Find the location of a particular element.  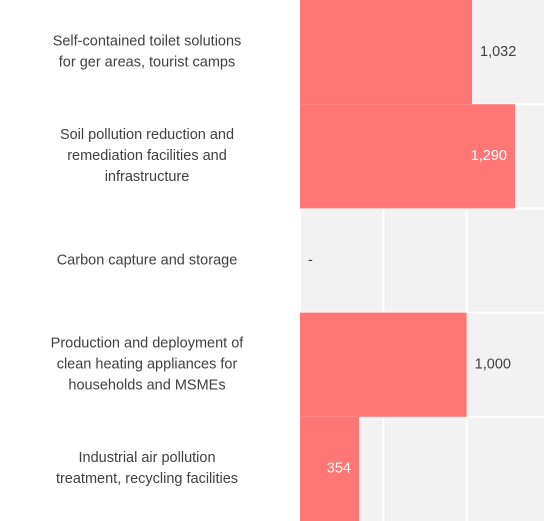

category-label: Self-contained toilet solutions is located at coordinates (147, 41).